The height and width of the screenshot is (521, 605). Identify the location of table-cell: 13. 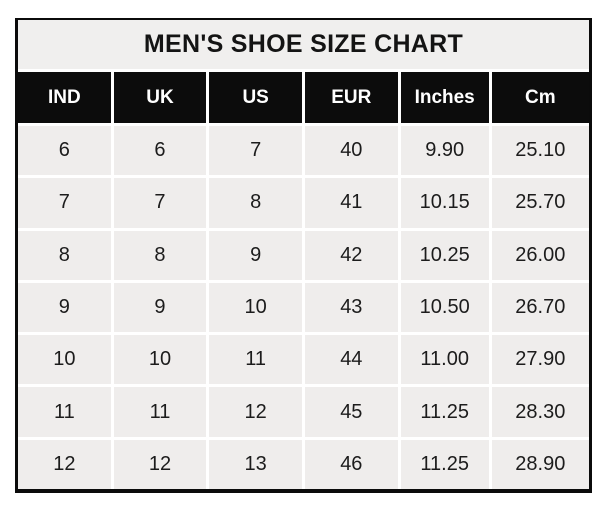
(255, 464).